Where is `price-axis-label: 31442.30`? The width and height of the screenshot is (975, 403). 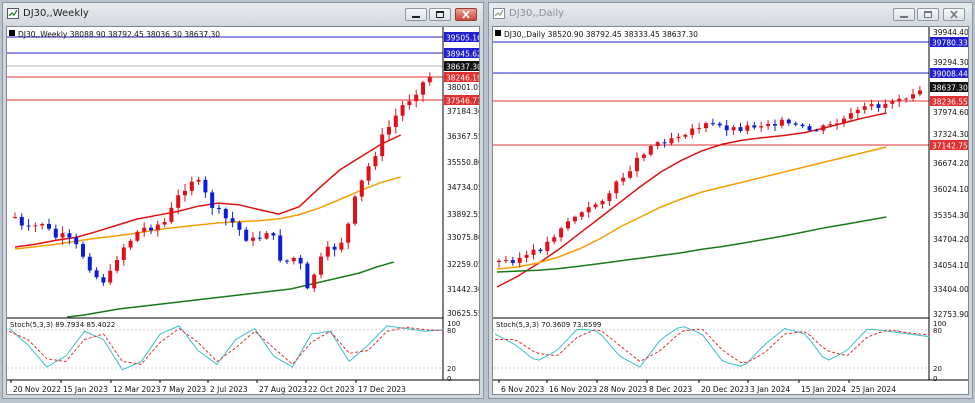 price-axis-label: 31442.30 is located at coordinates (463, 289).